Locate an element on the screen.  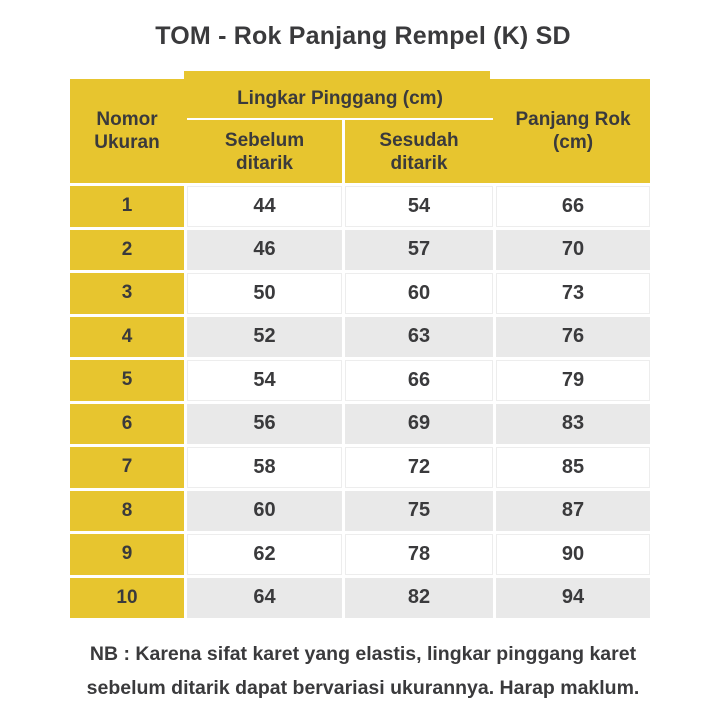
panjang-cell: 94 is located at coordinates (573, 597).